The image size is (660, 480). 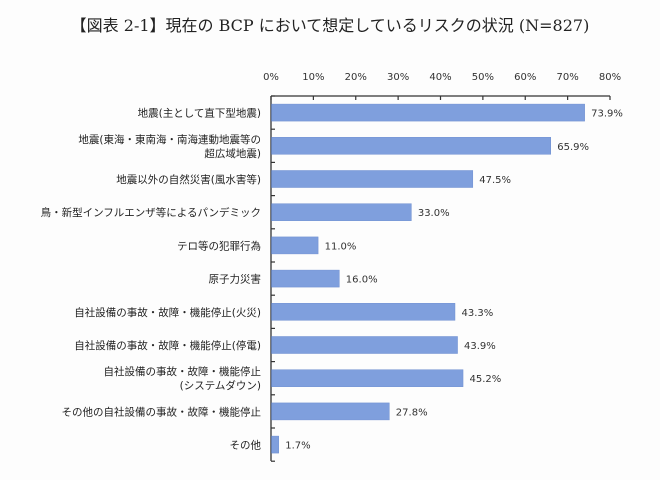 I want to click on category-label: 地震以外の自然災害(風水害等), so click(x=188, y=179).